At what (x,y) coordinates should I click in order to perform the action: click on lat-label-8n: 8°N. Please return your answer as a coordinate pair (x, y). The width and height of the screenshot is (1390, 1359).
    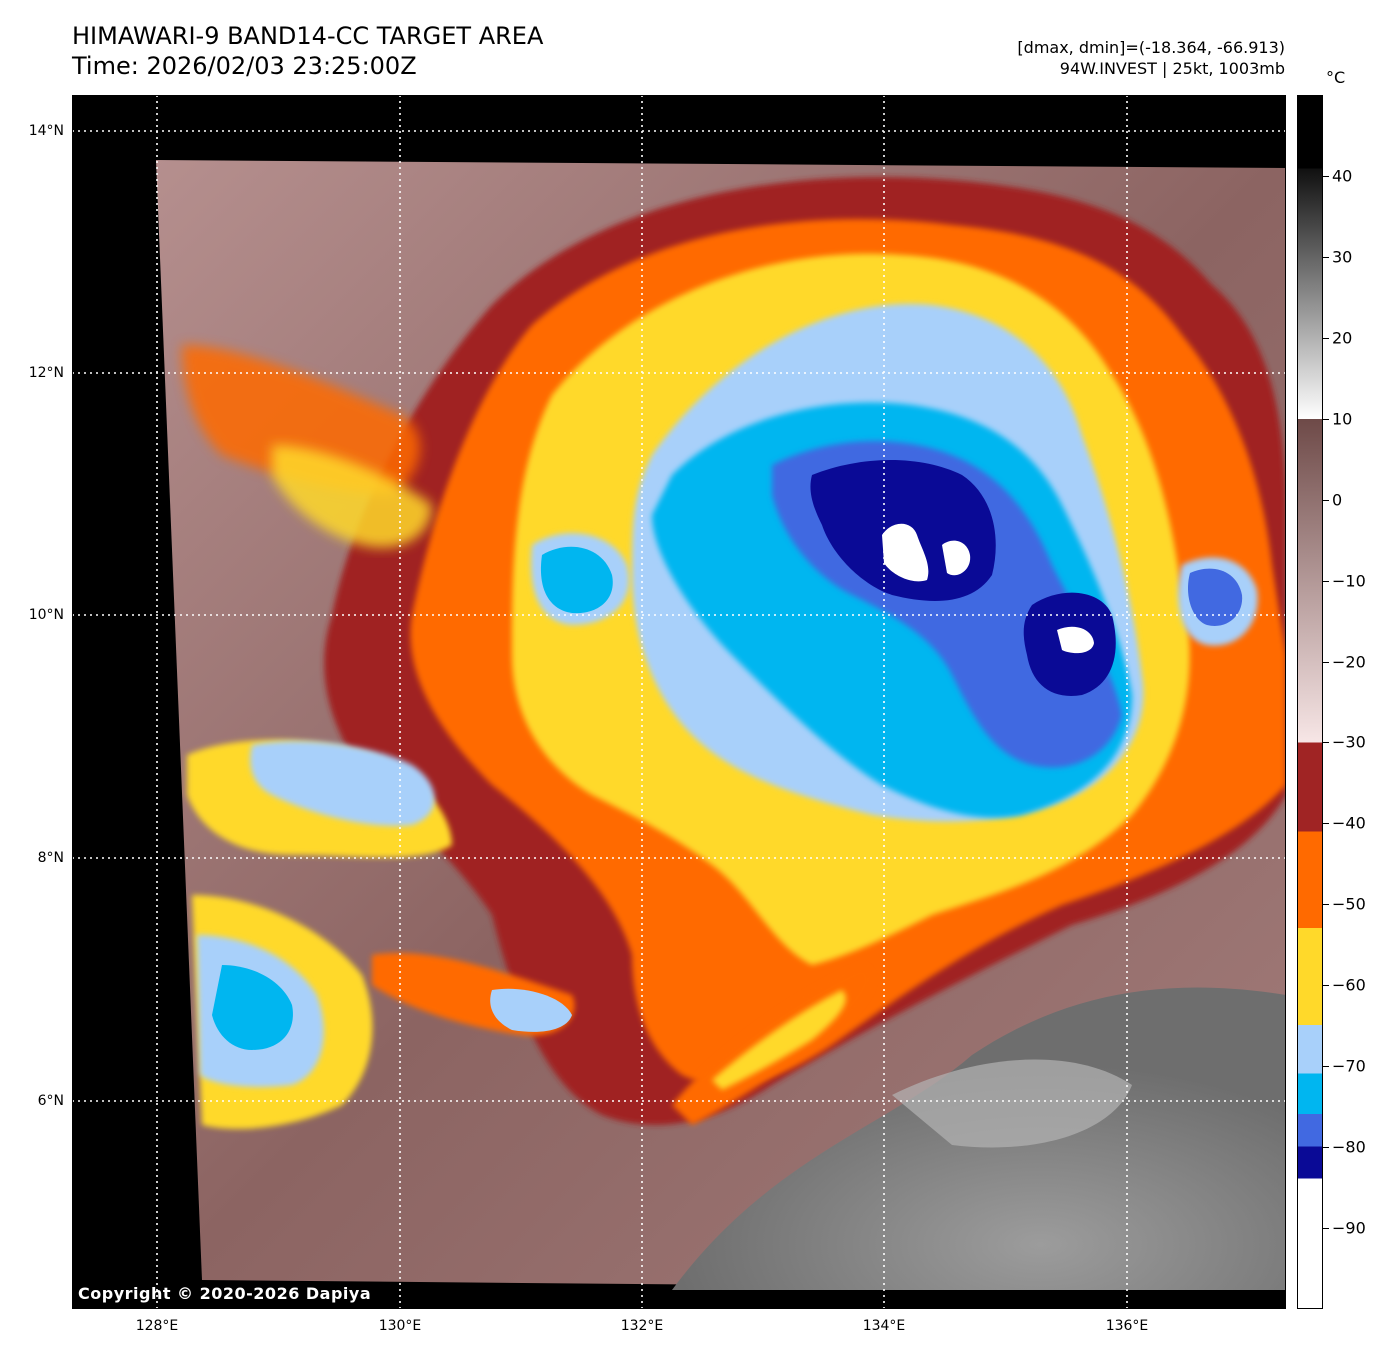
    Looking at the image, I should click on (50, 858).